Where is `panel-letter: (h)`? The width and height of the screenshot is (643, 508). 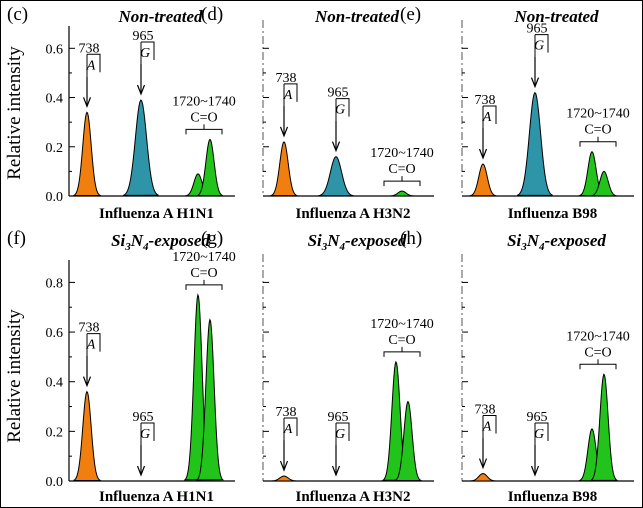 panel-letter: (h) is located at coordinates (411, 238).